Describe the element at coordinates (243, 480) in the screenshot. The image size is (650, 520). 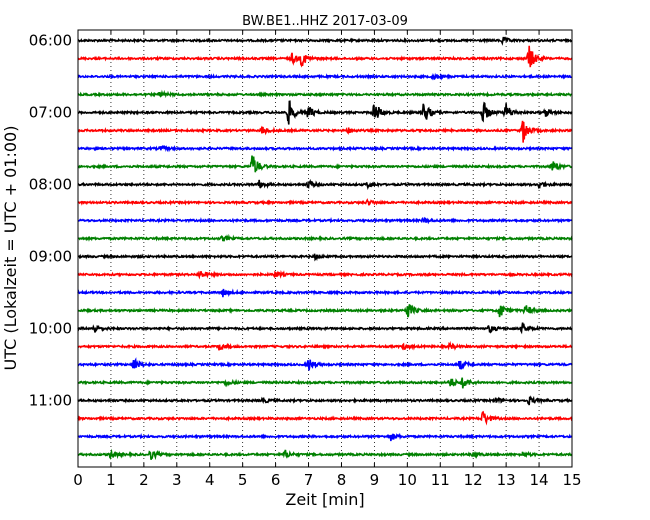
I see `x-tick-label: 5` at that location.